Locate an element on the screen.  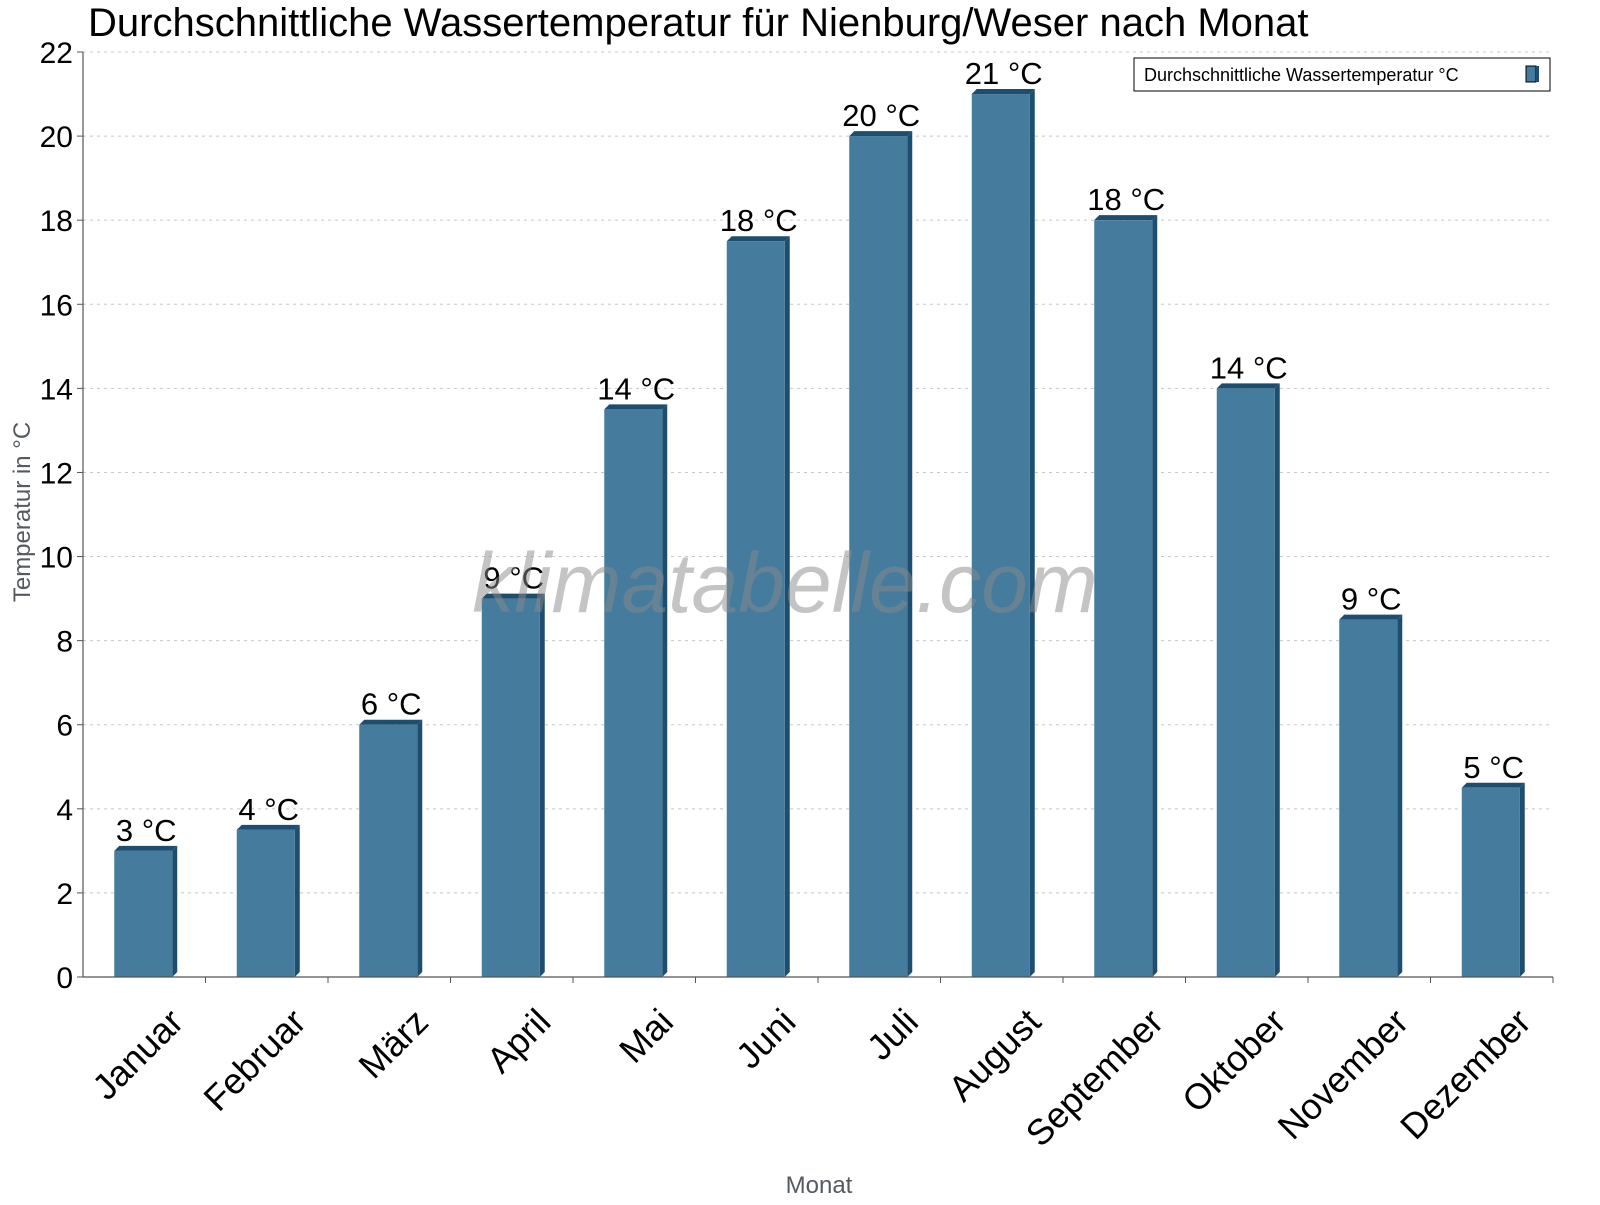
legend: Durchschnittliche Wassertemperatur °C is located at coordinates (1342, 74).